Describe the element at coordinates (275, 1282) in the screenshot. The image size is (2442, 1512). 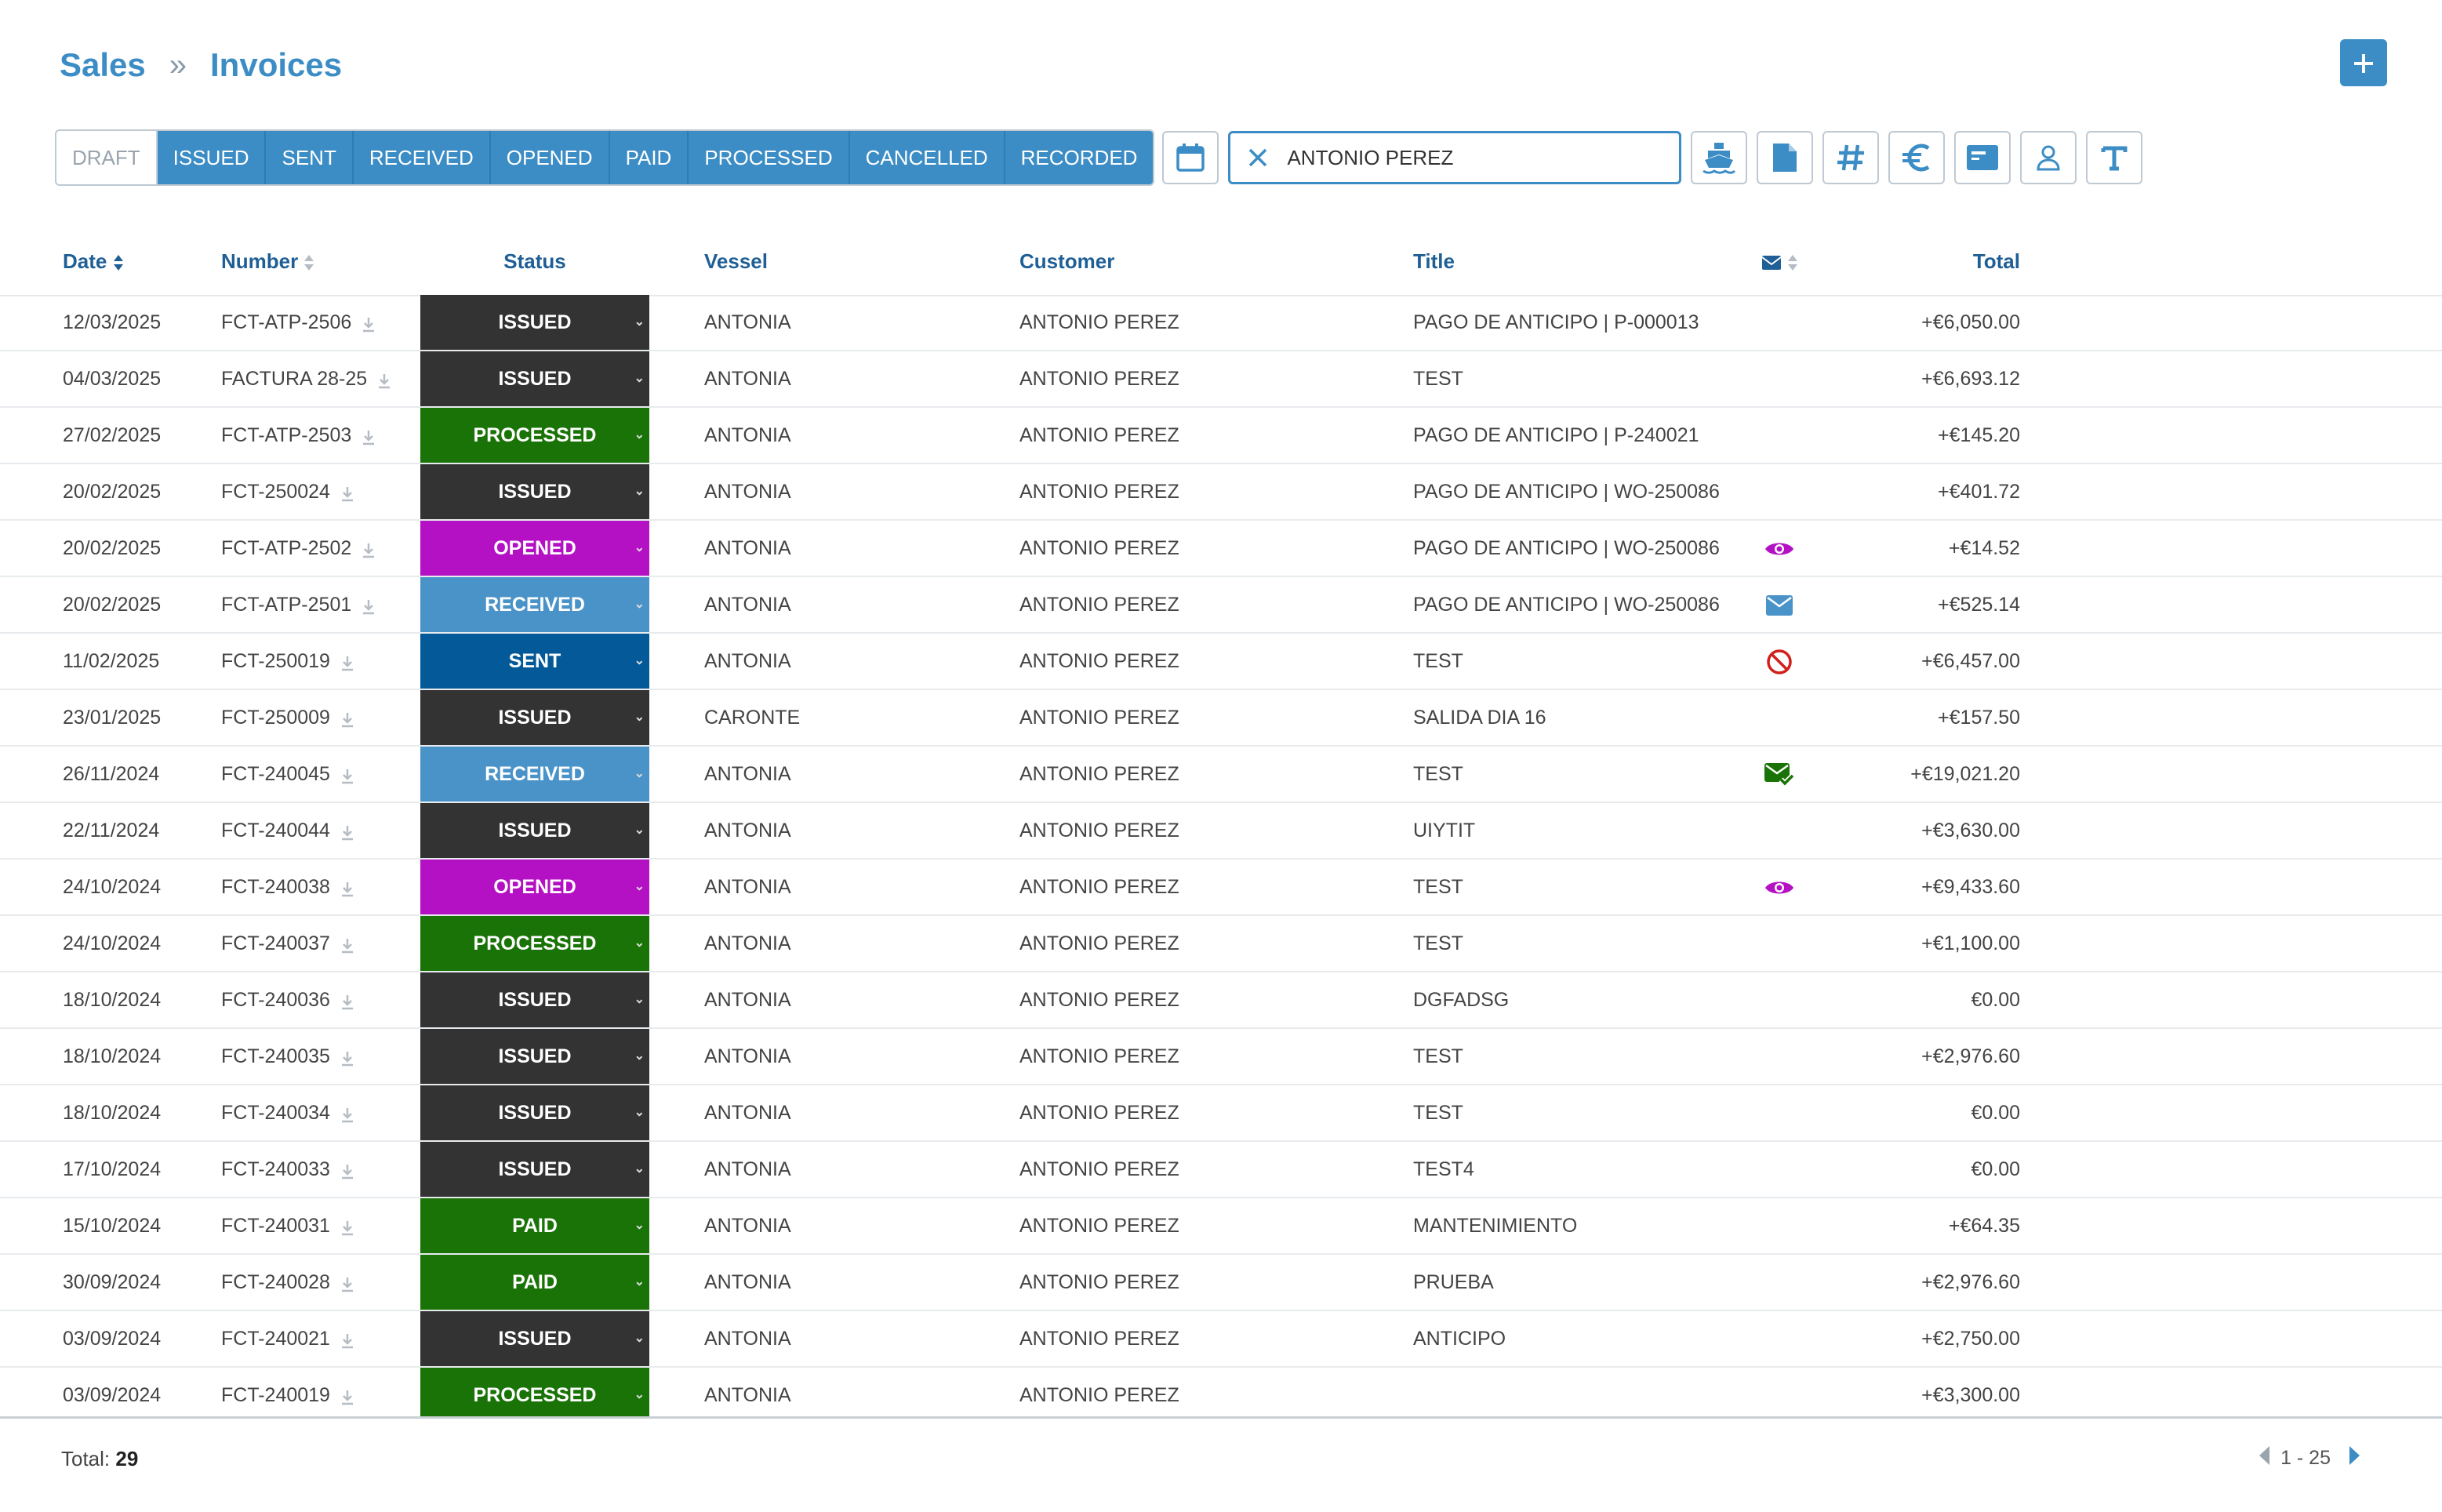
I see `invoice-number: FCT-240028` at that location.